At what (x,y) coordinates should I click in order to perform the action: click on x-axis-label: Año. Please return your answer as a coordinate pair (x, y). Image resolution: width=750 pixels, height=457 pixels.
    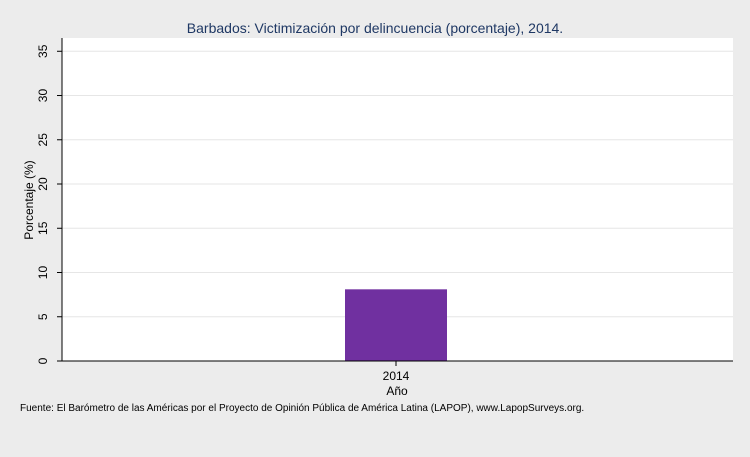
    Looking at the image, I should click on (397, 391).